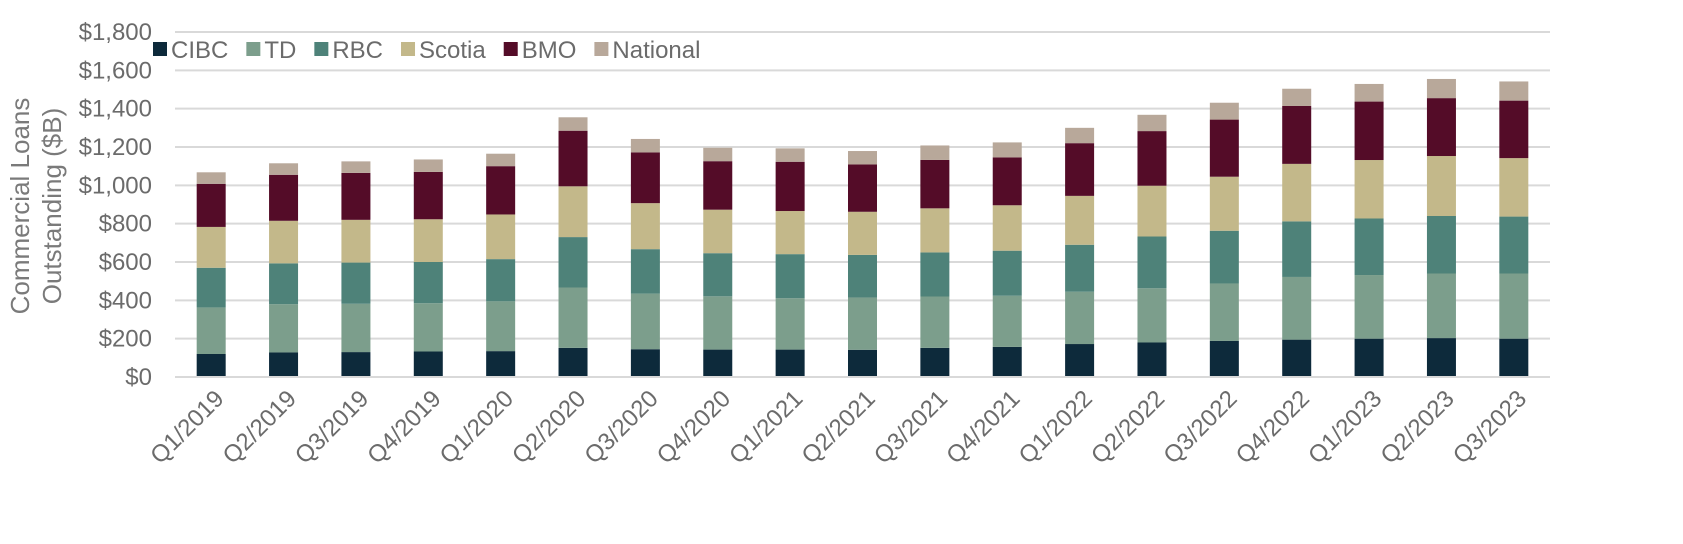 This screenshot has width=1683, height=544. What do you see at coordinates (356, 167) in the screenshot?
I see `bar-national-q3-2019` at bounding box center [356, 167].